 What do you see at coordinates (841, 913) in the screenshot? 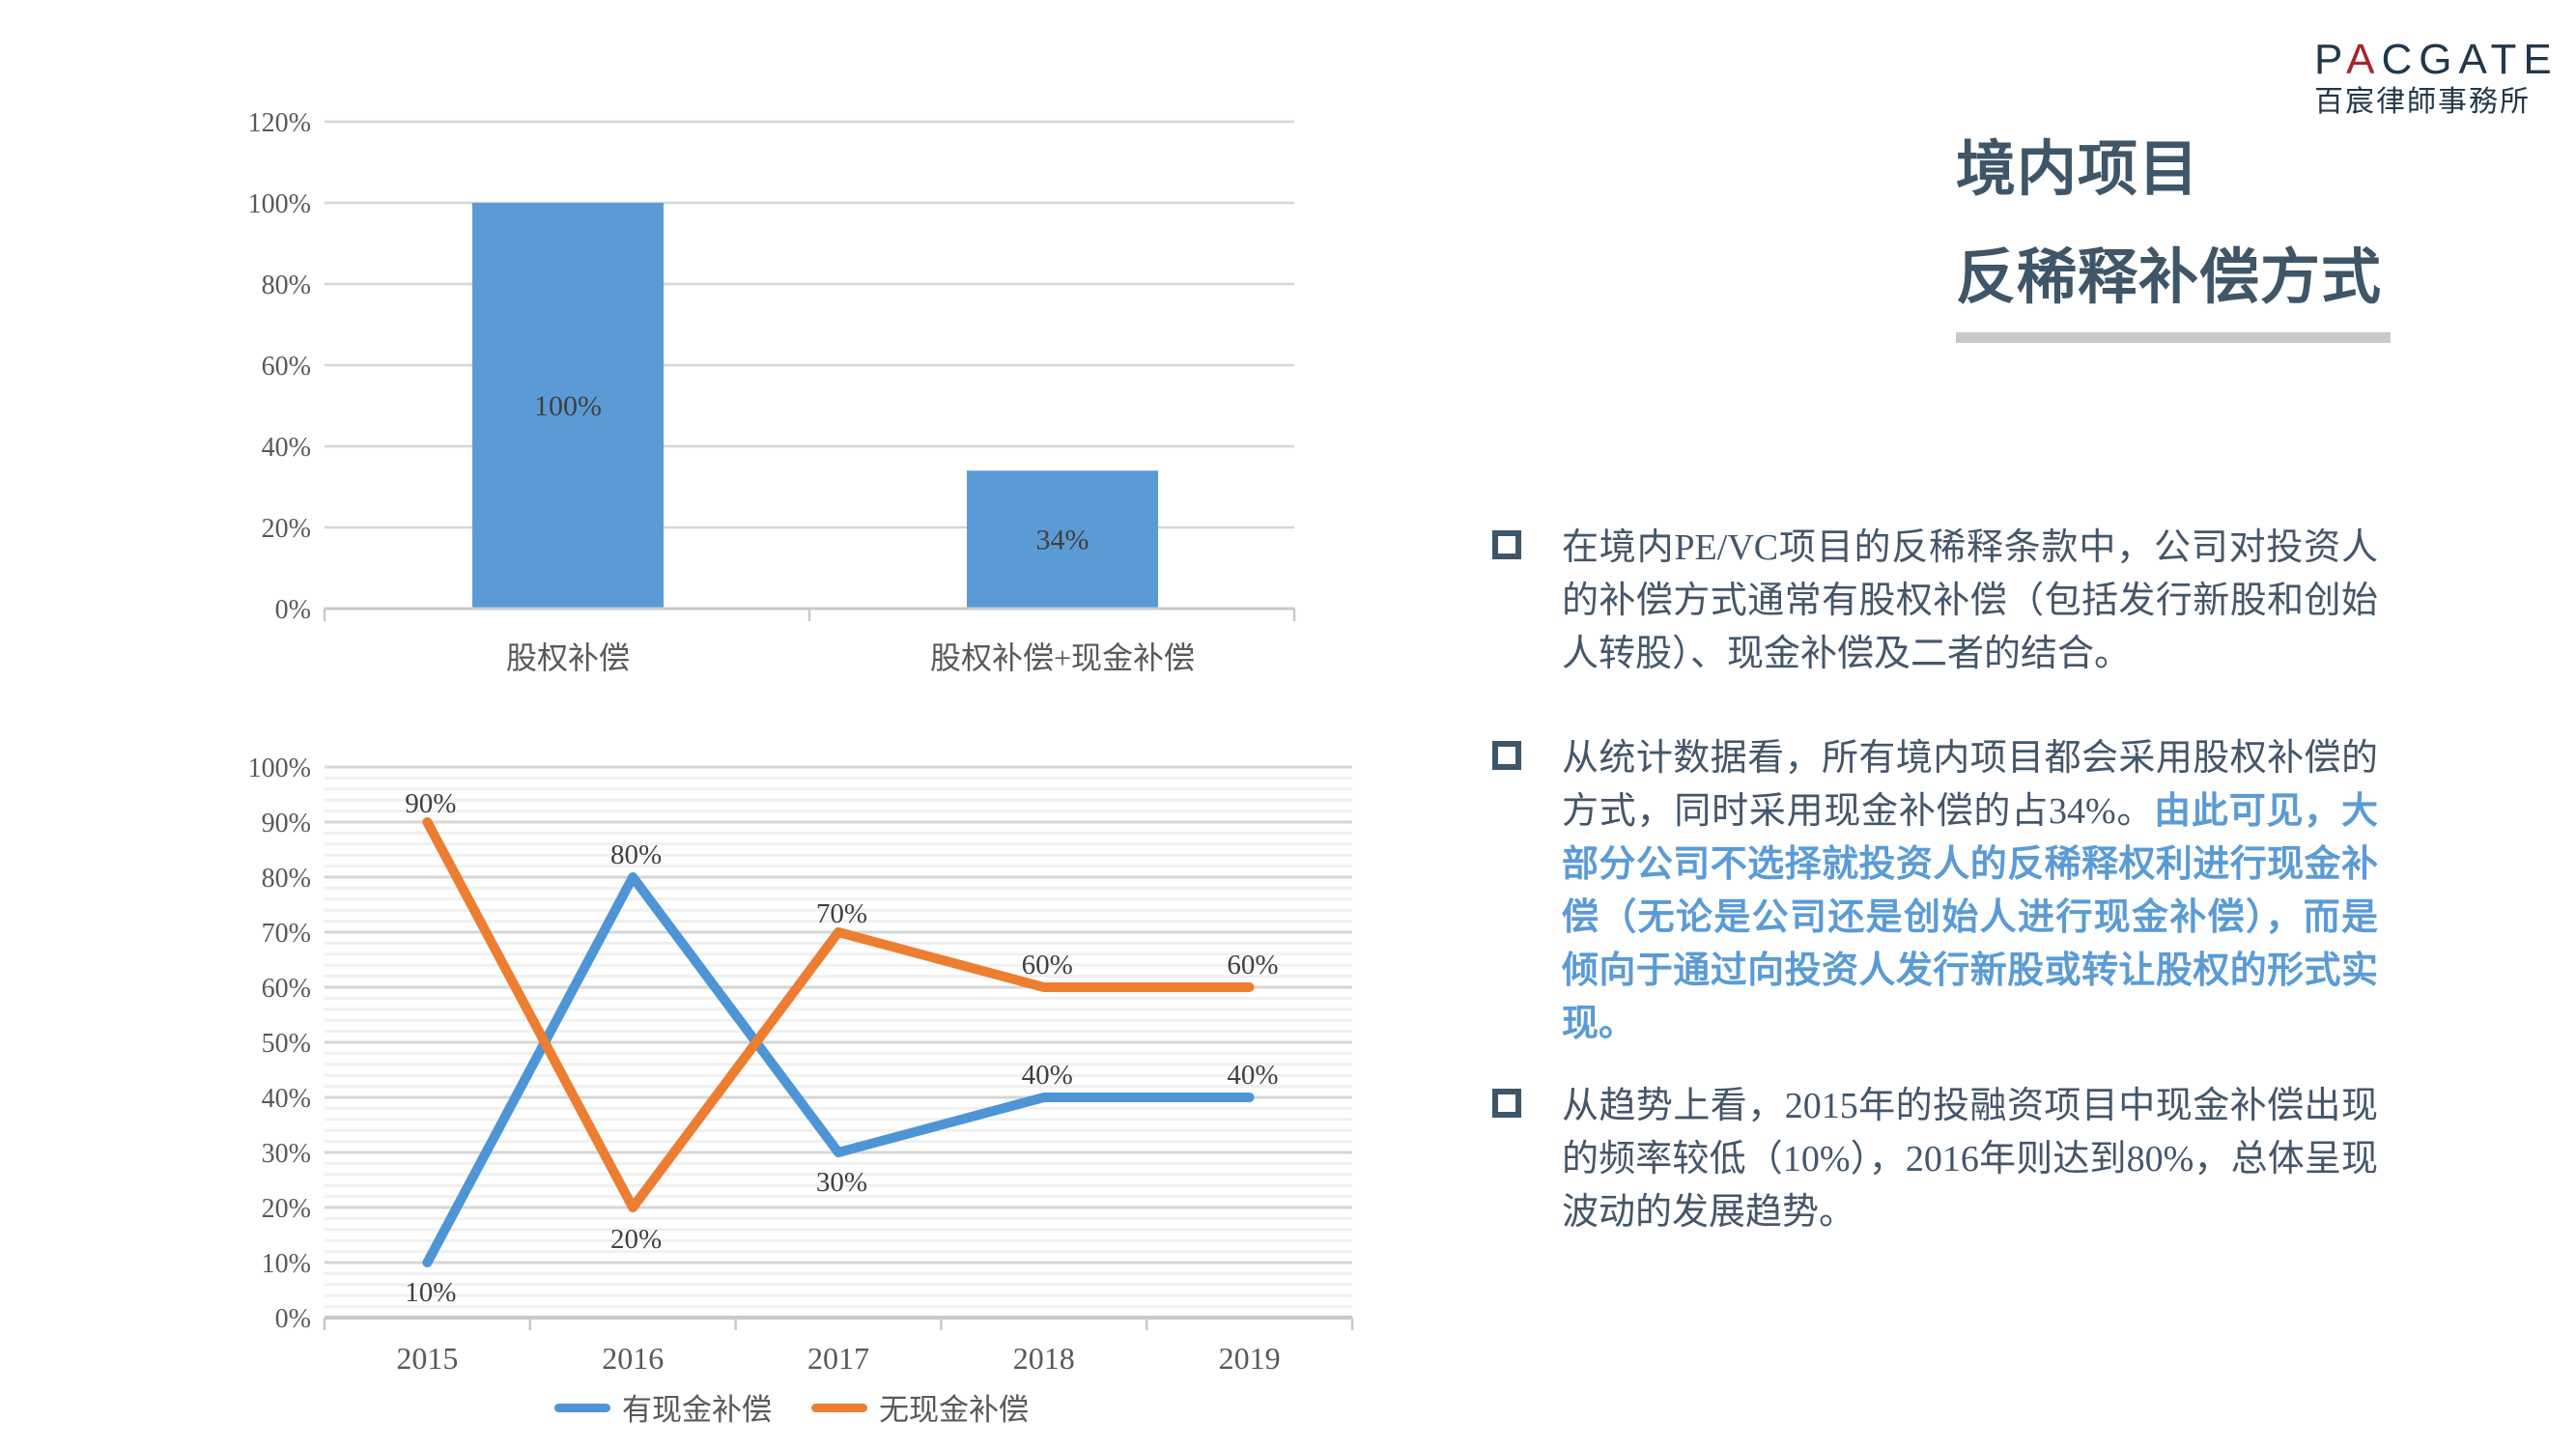
I see `data-point-label: 70%` at bounding box center [841, 913].